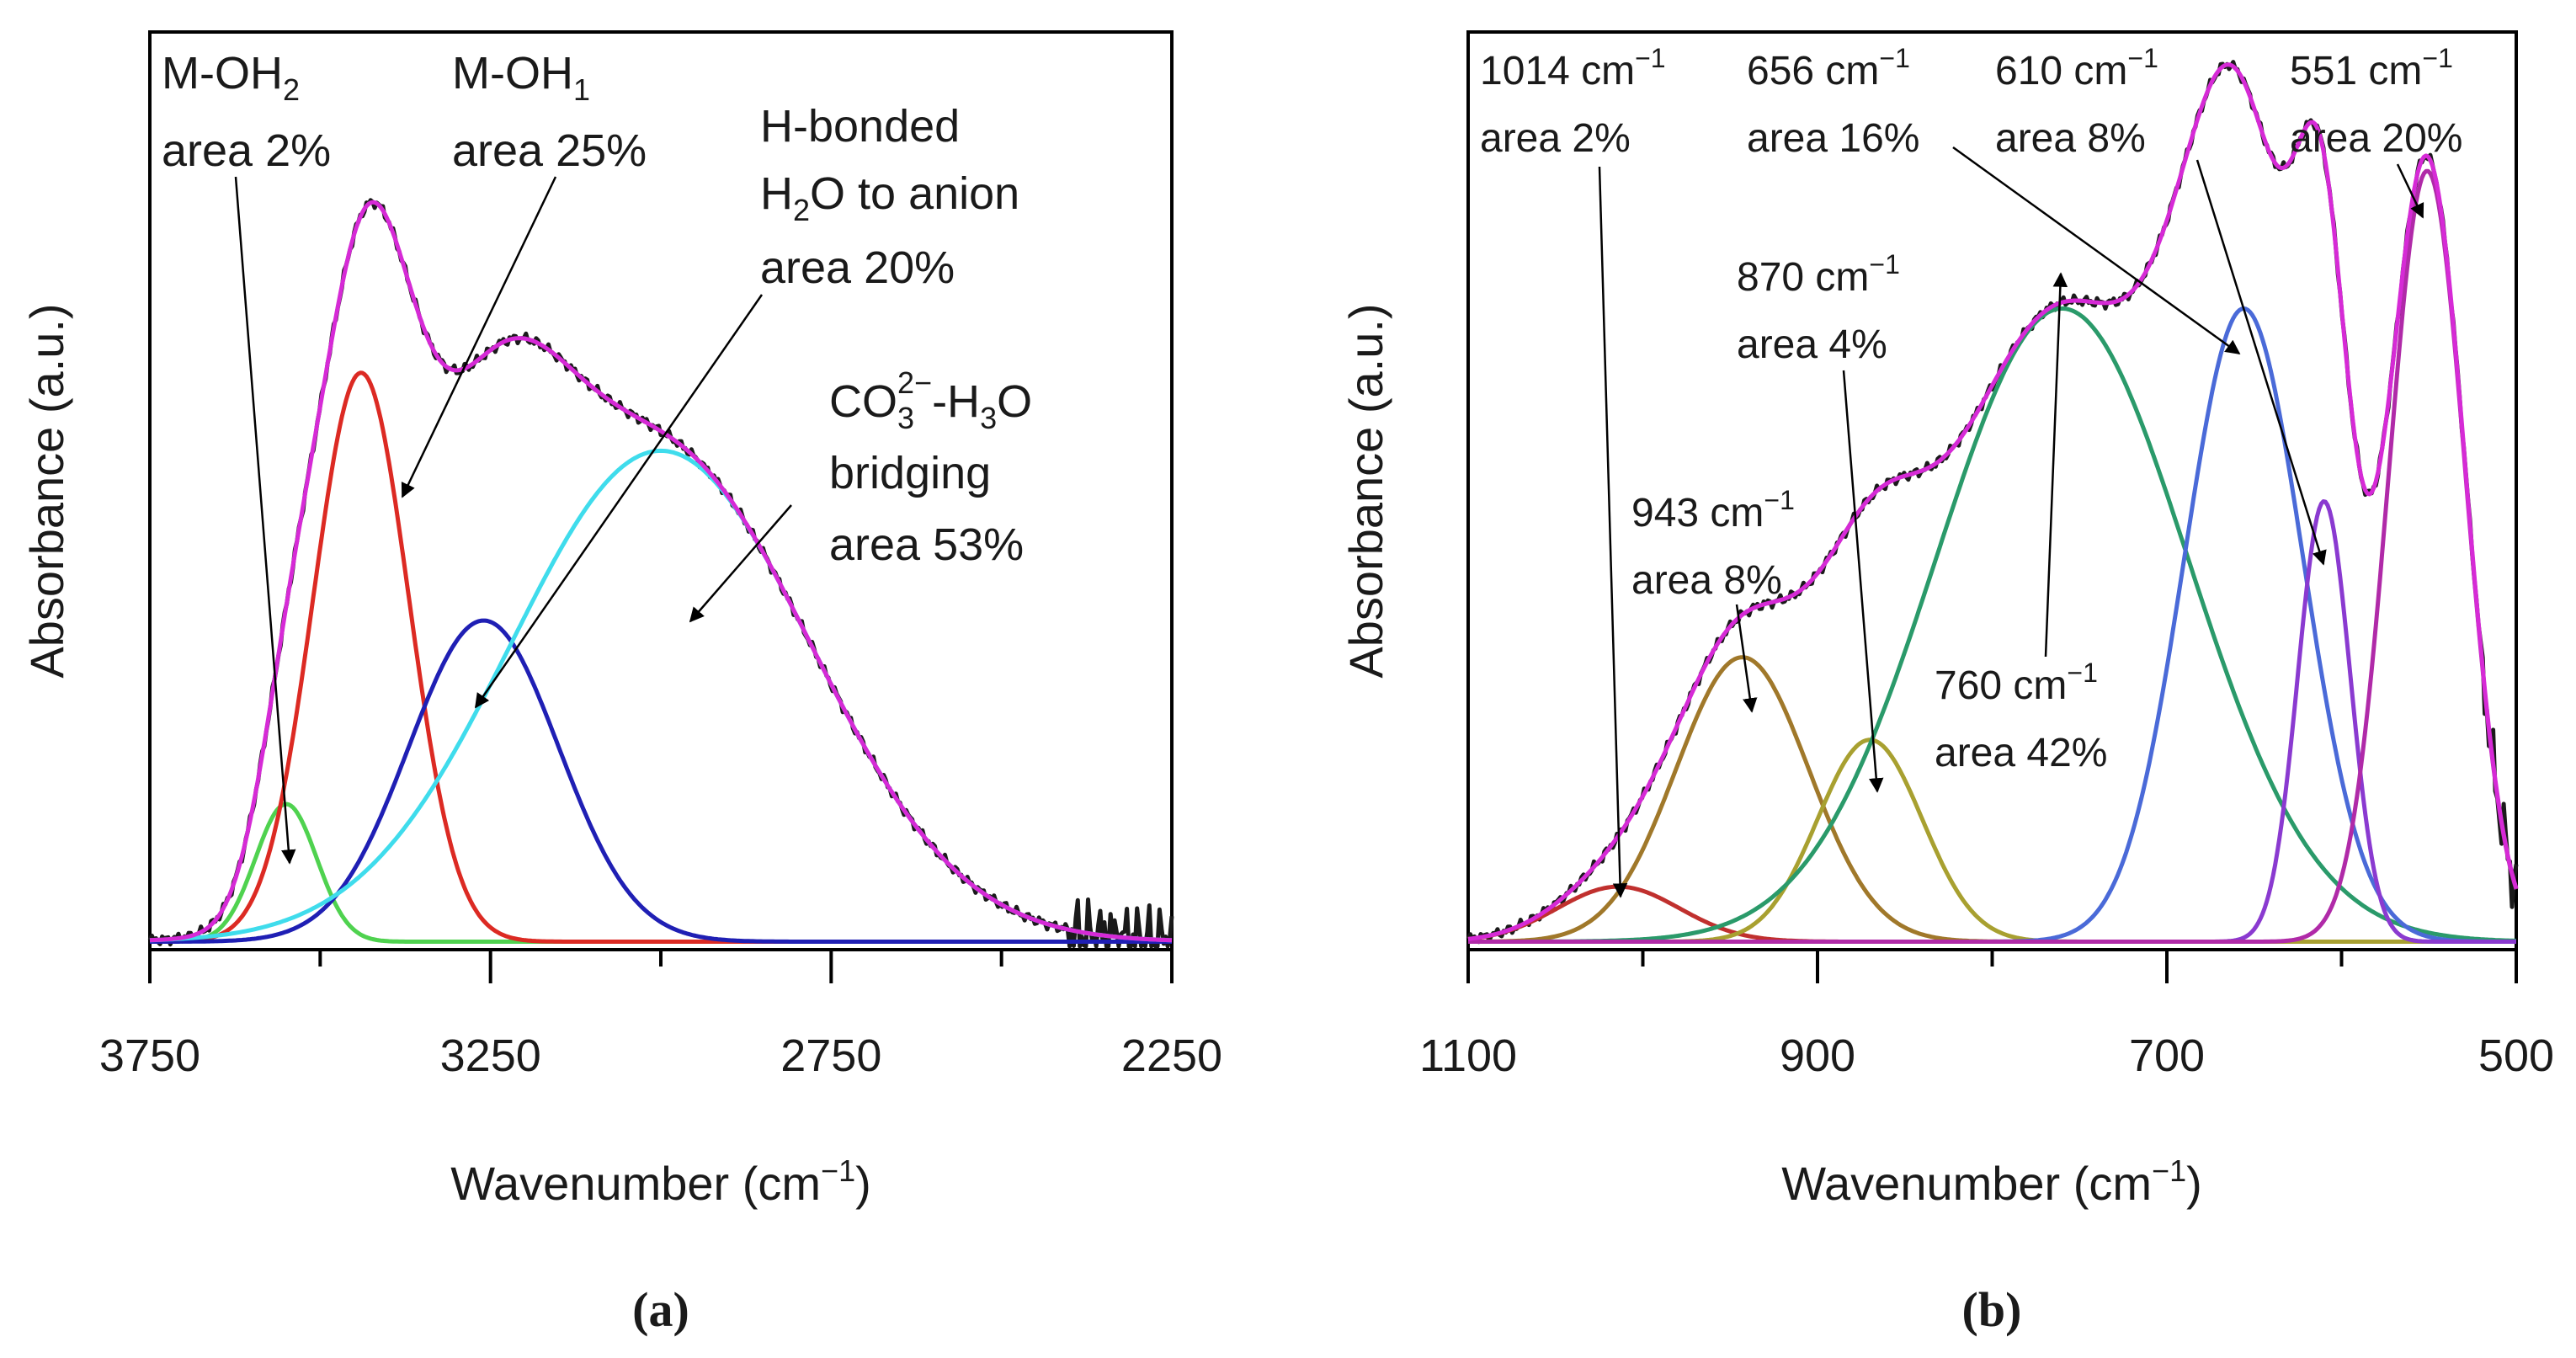 The image size is (2576, 1358). Describe the element at coordinates (1818, 1055) in the screenshot. I see `x-tick-label: 900` at that location.